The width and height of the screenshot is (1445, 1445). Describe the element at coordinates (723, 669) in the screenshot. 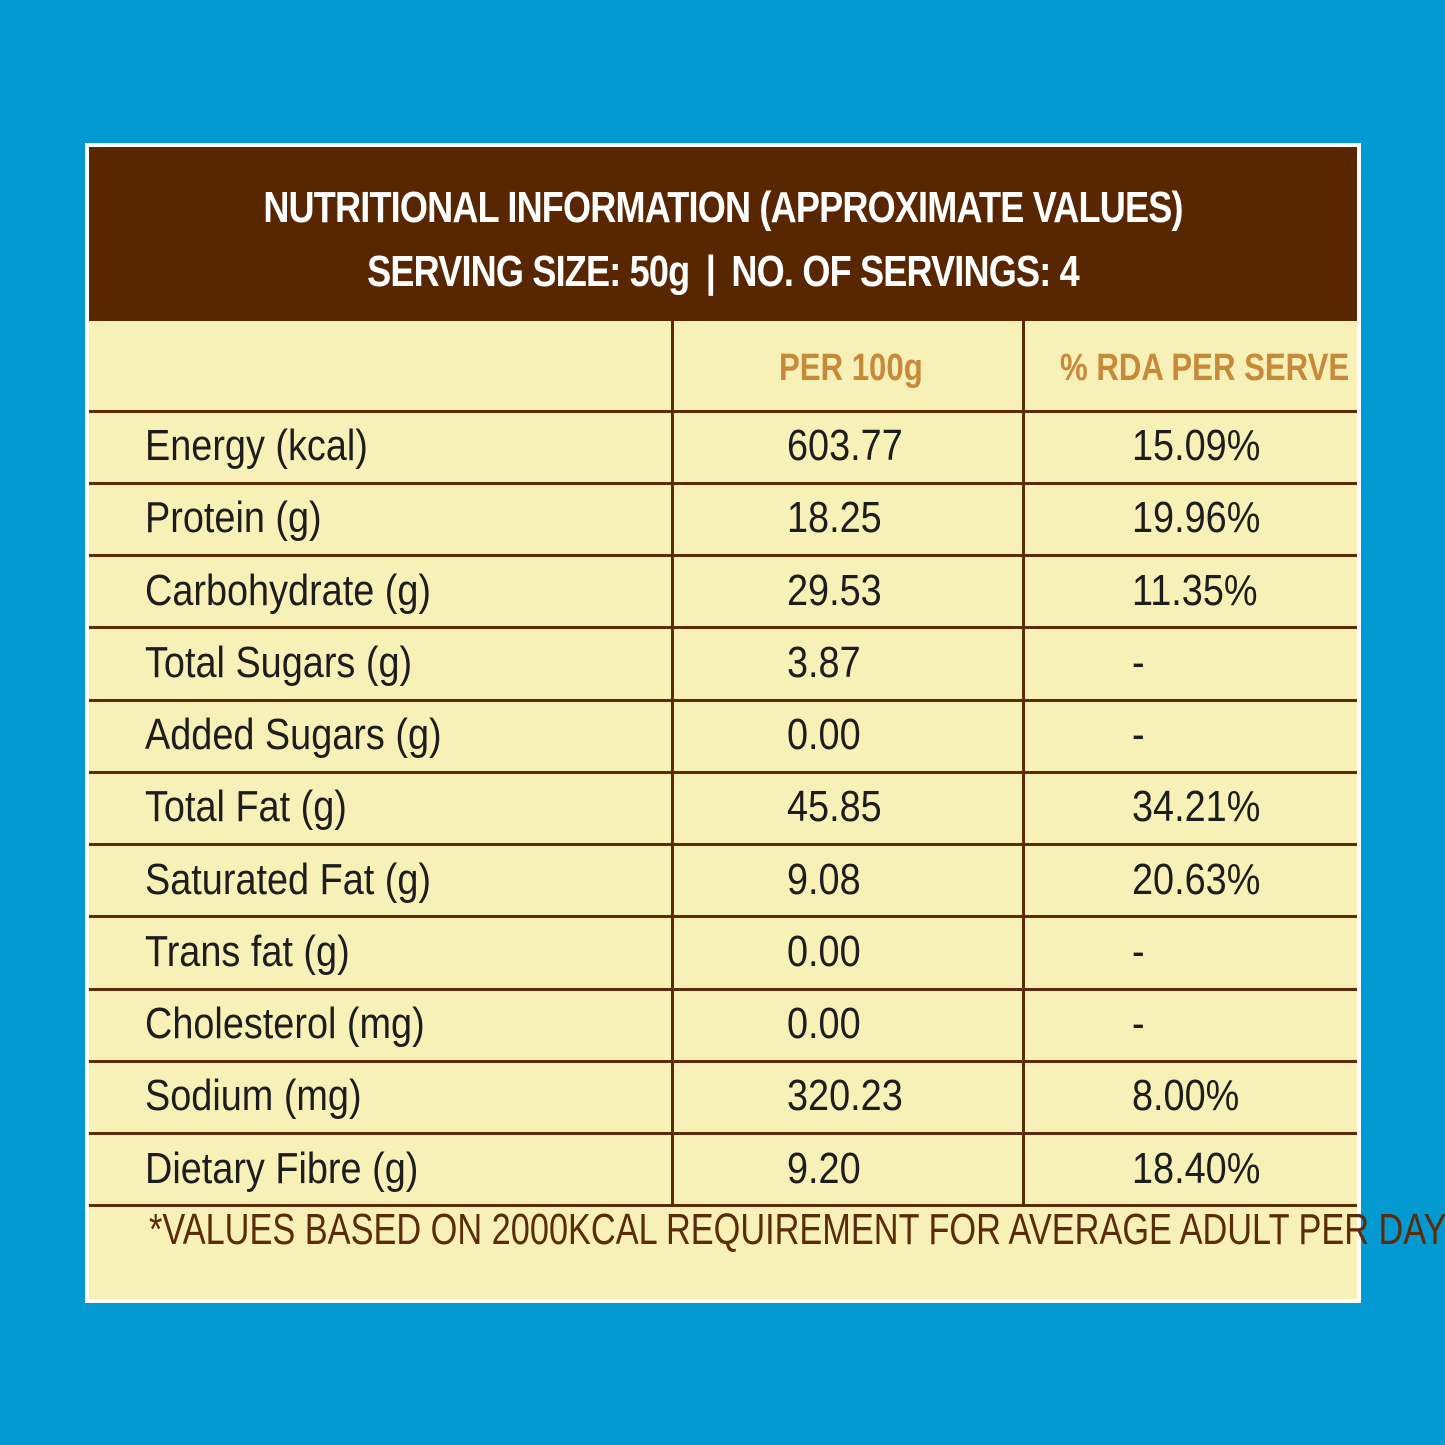

I see `table-row: Total Sugars (g) 3.87 -` at that location.